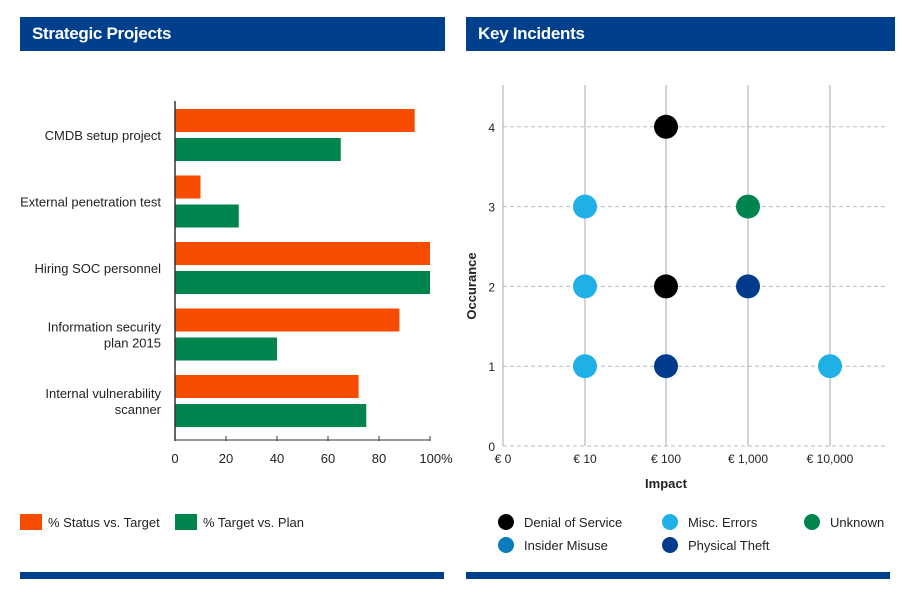  I want to click on legend-label: % Status vs. Target, so click(104, 522).